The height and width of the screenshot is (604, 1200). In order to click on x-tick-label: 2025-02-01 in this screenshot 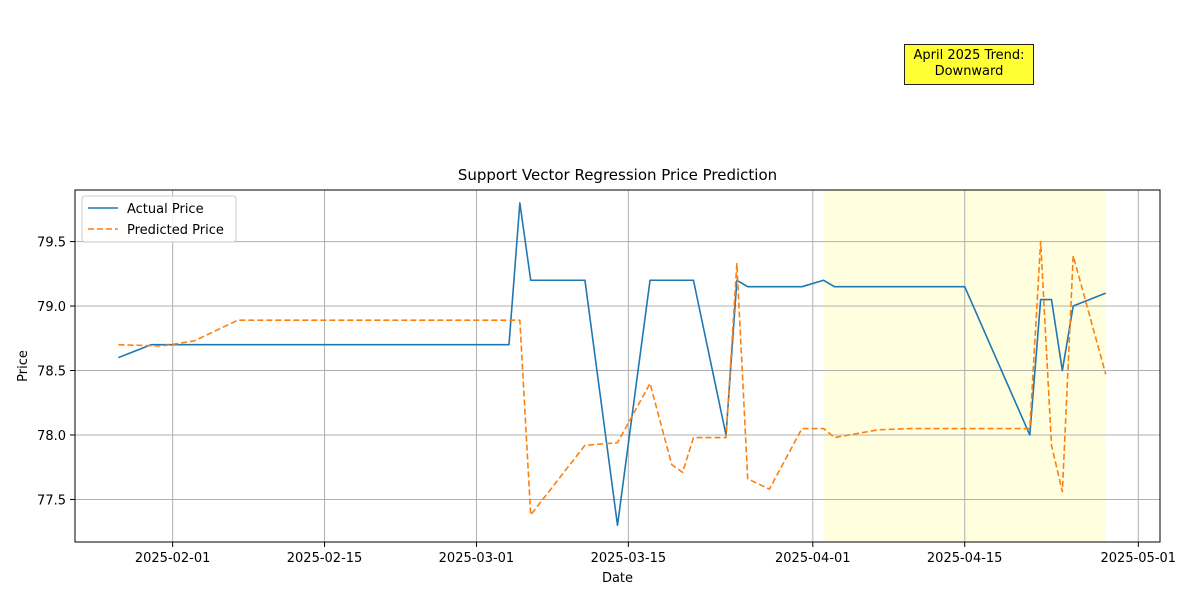, I will do `click(173, 558)`.